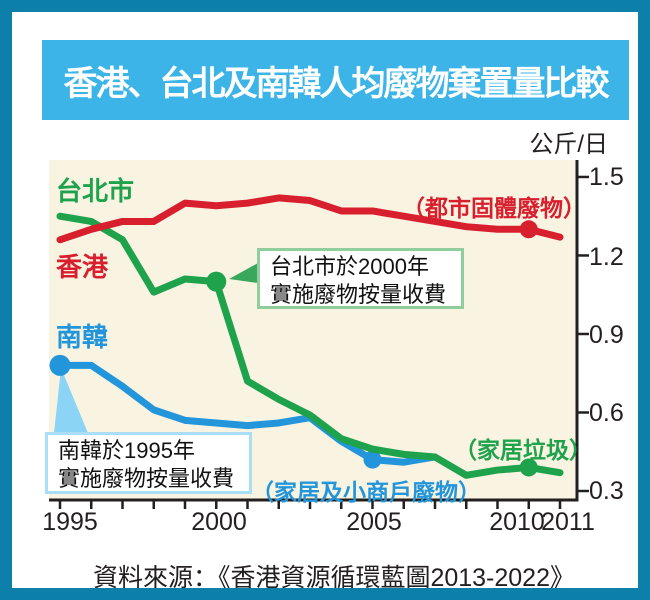  I want to click on callout-wedge-korea, so click(71, 400).